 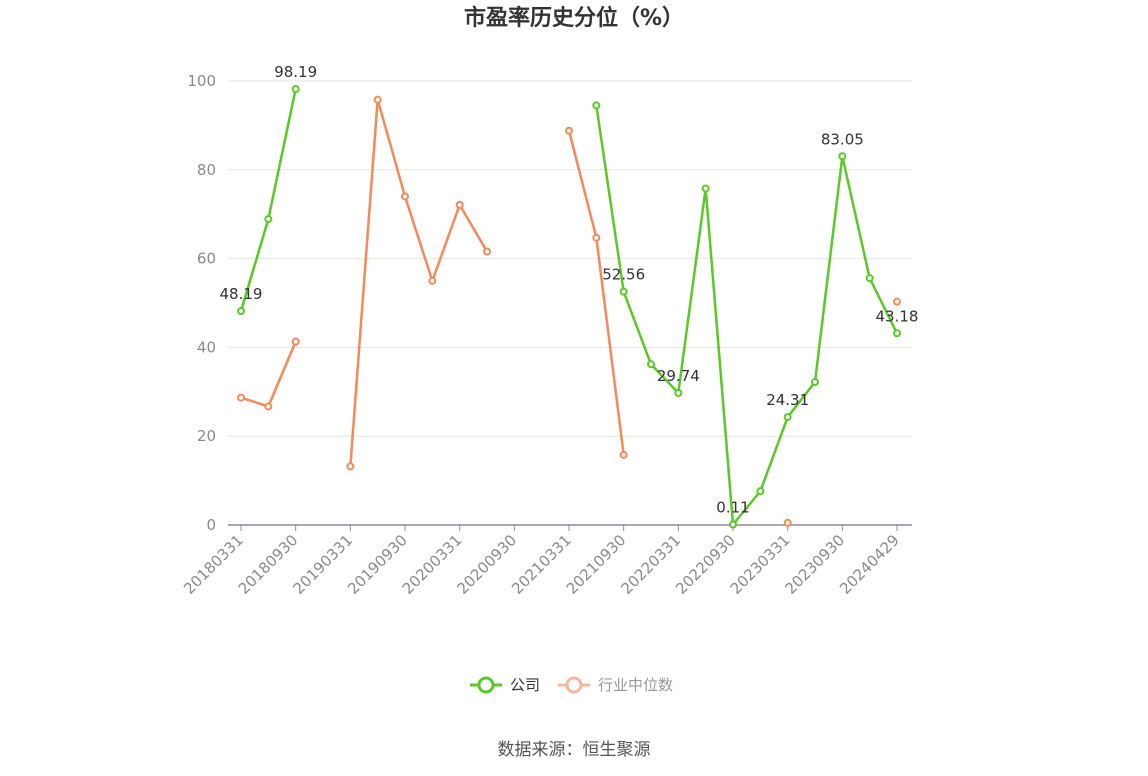 What do you see at coordinates (678, 376) in the screenshot?
I see `data-label: 29.74` at bounding box center [678, 376].